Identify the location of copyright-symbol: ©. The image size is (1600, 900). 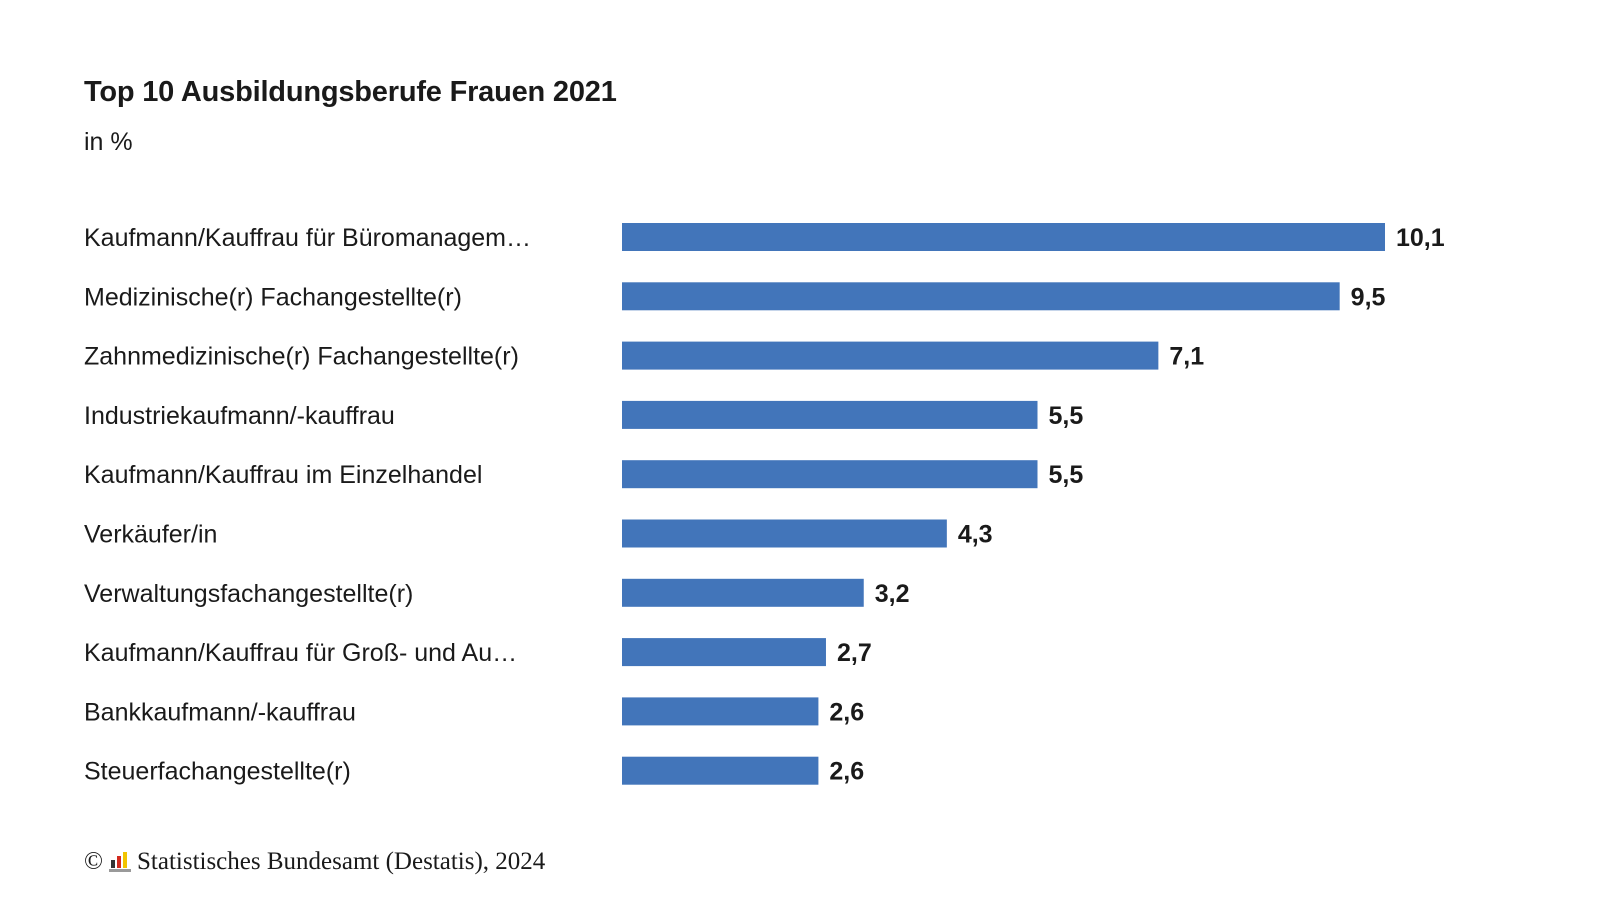
(93, 861).